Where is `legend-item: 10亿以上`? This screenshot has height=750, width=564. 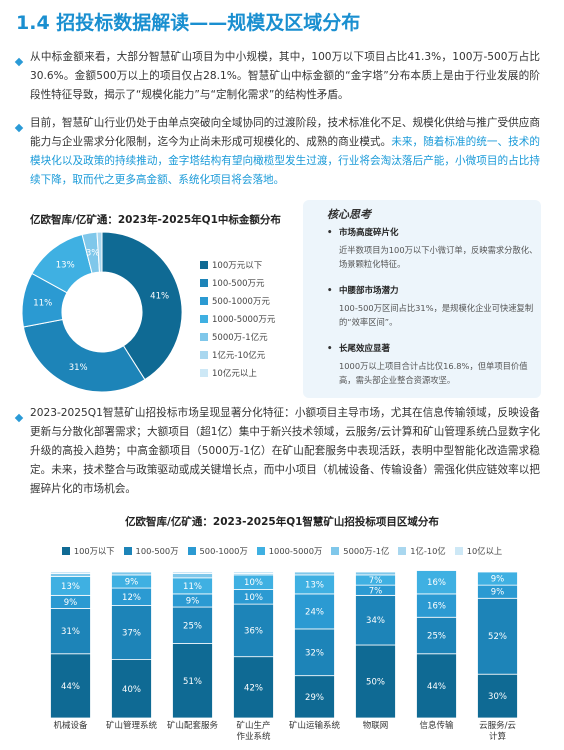 legend-item: 10亿以上 is located at coordinates (478, 551).